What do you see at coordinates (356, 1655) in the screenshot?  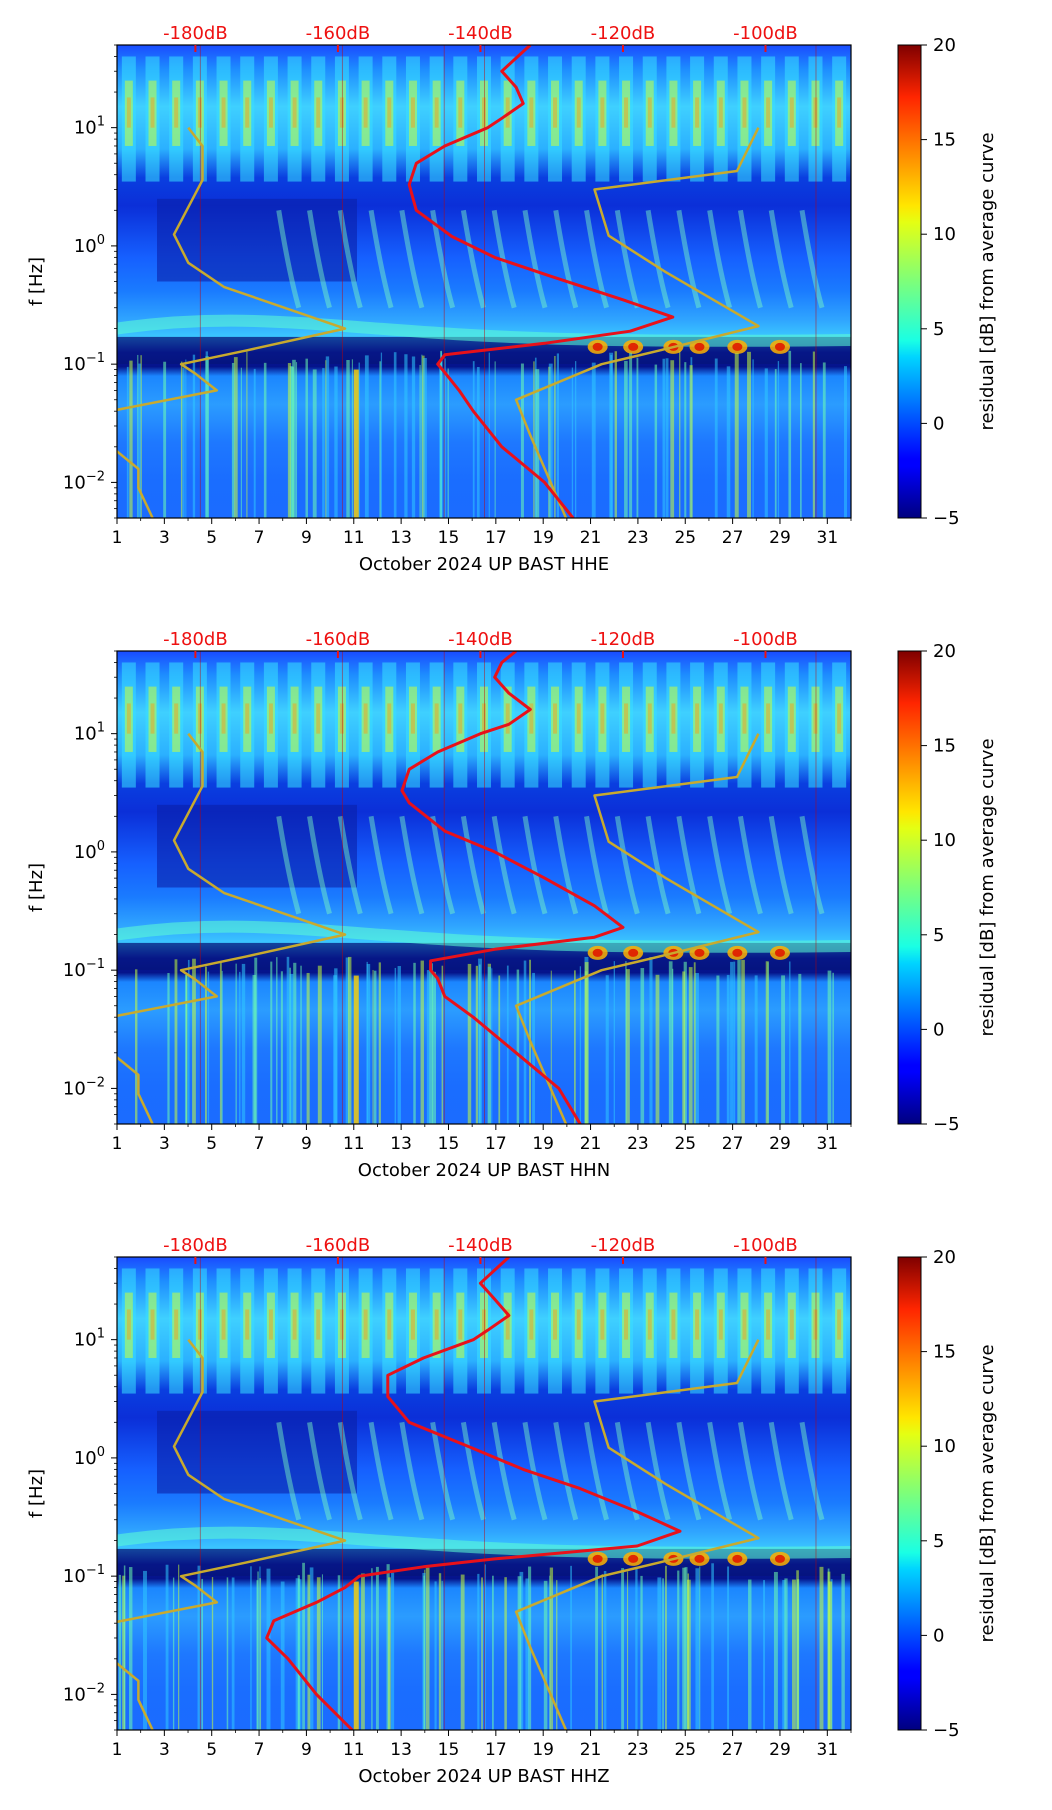 I see `lp-streak-strong` at bounding box center [356, 1655].